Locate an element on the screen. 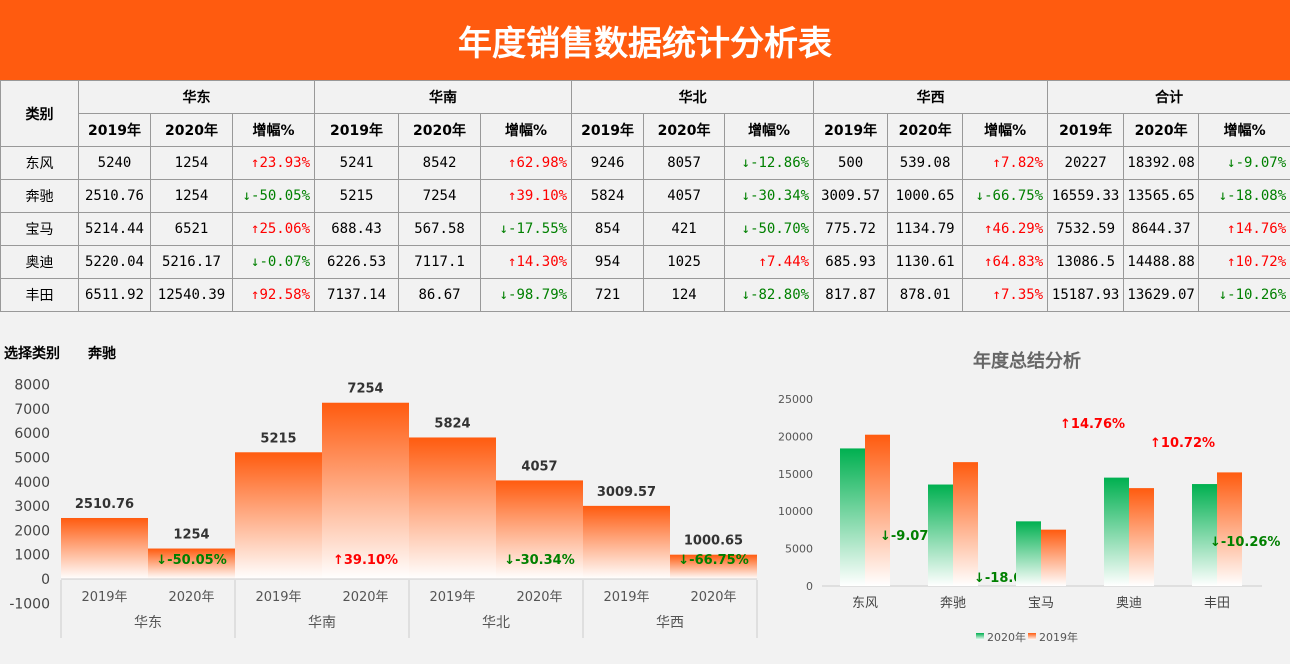 The height and width of the screenshot is (664, 1290). cell-2019: 5214.44 is located at coordinates (114, 229).